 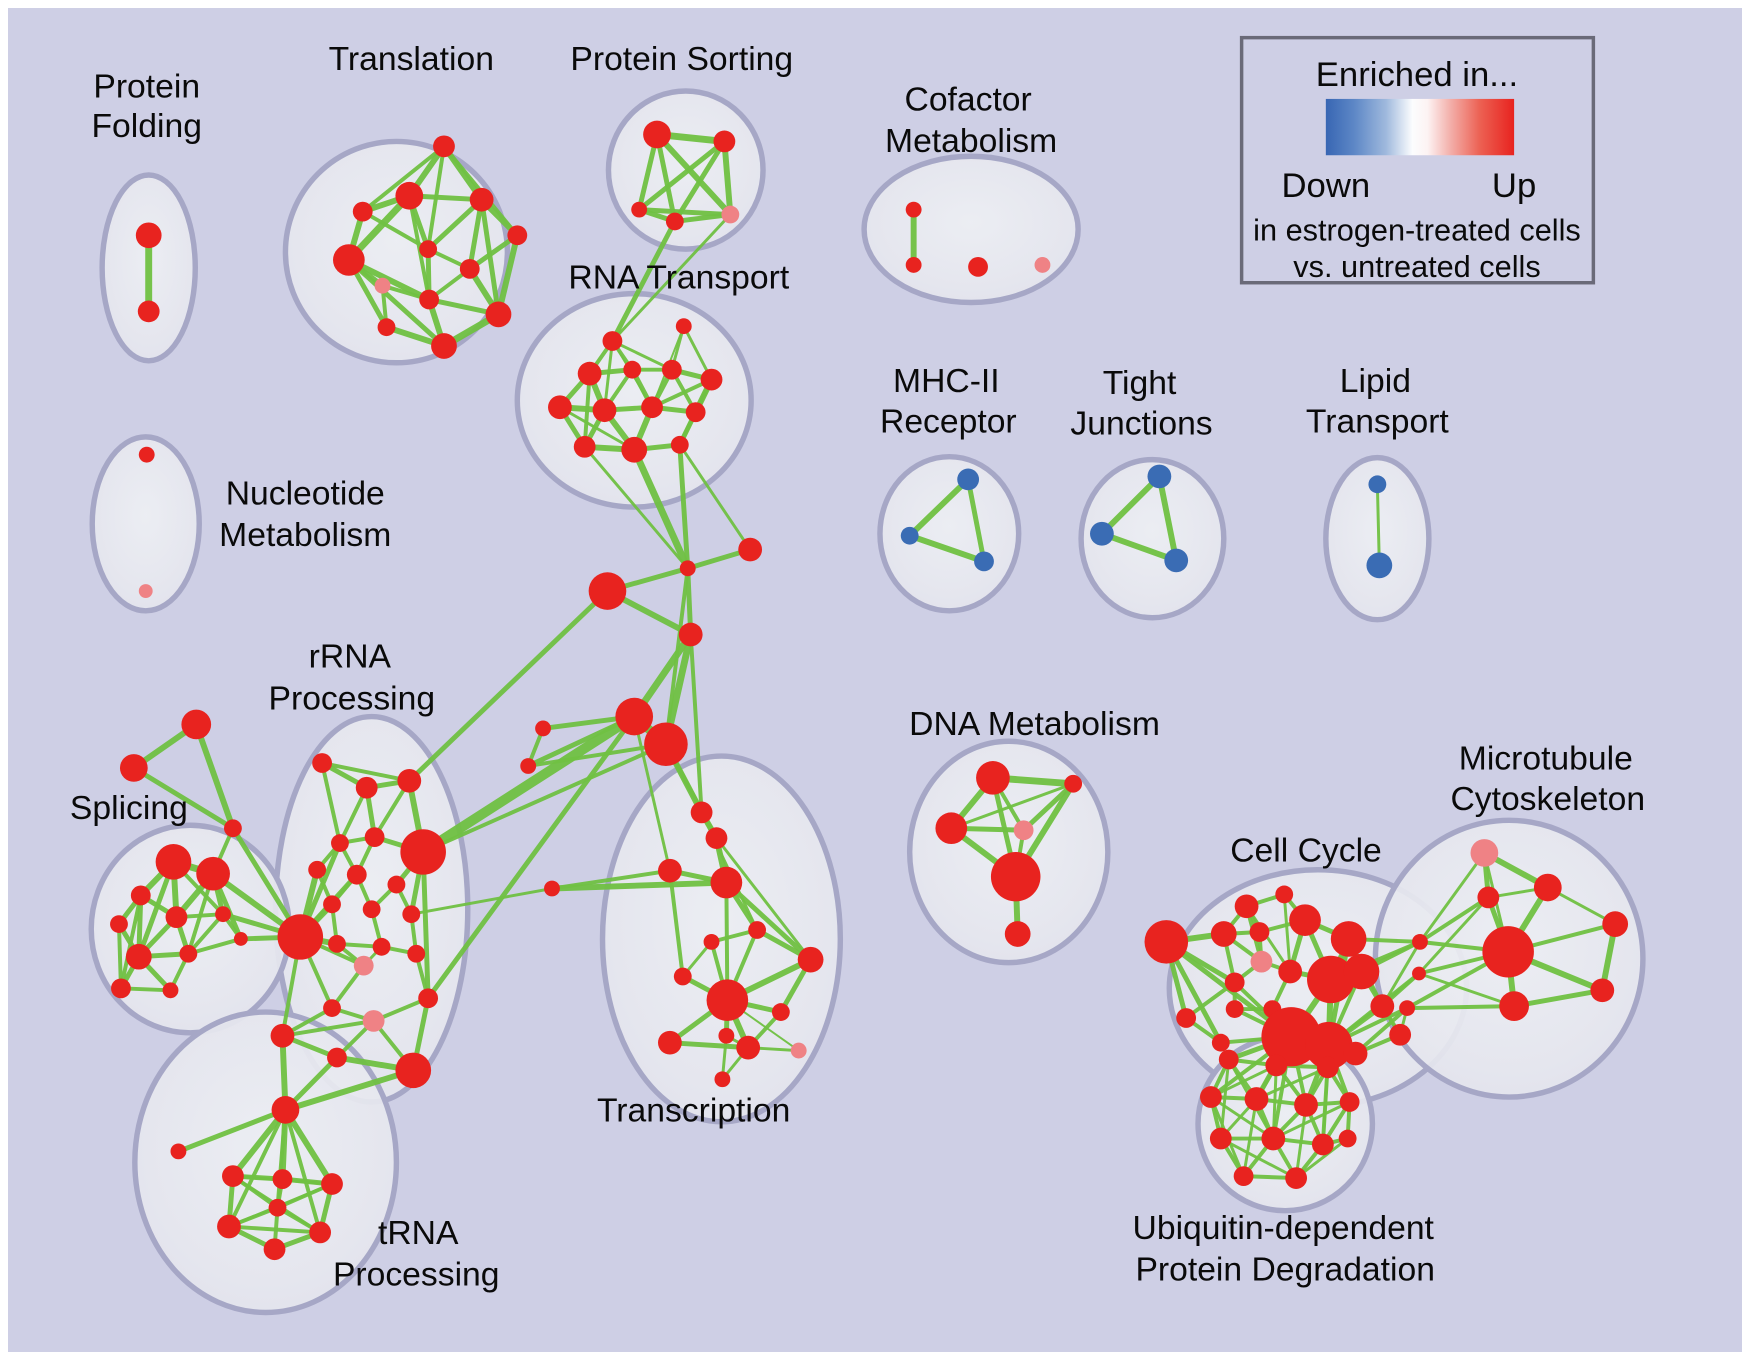 I want to click on network-node-rH, so click(x=300, y=937).